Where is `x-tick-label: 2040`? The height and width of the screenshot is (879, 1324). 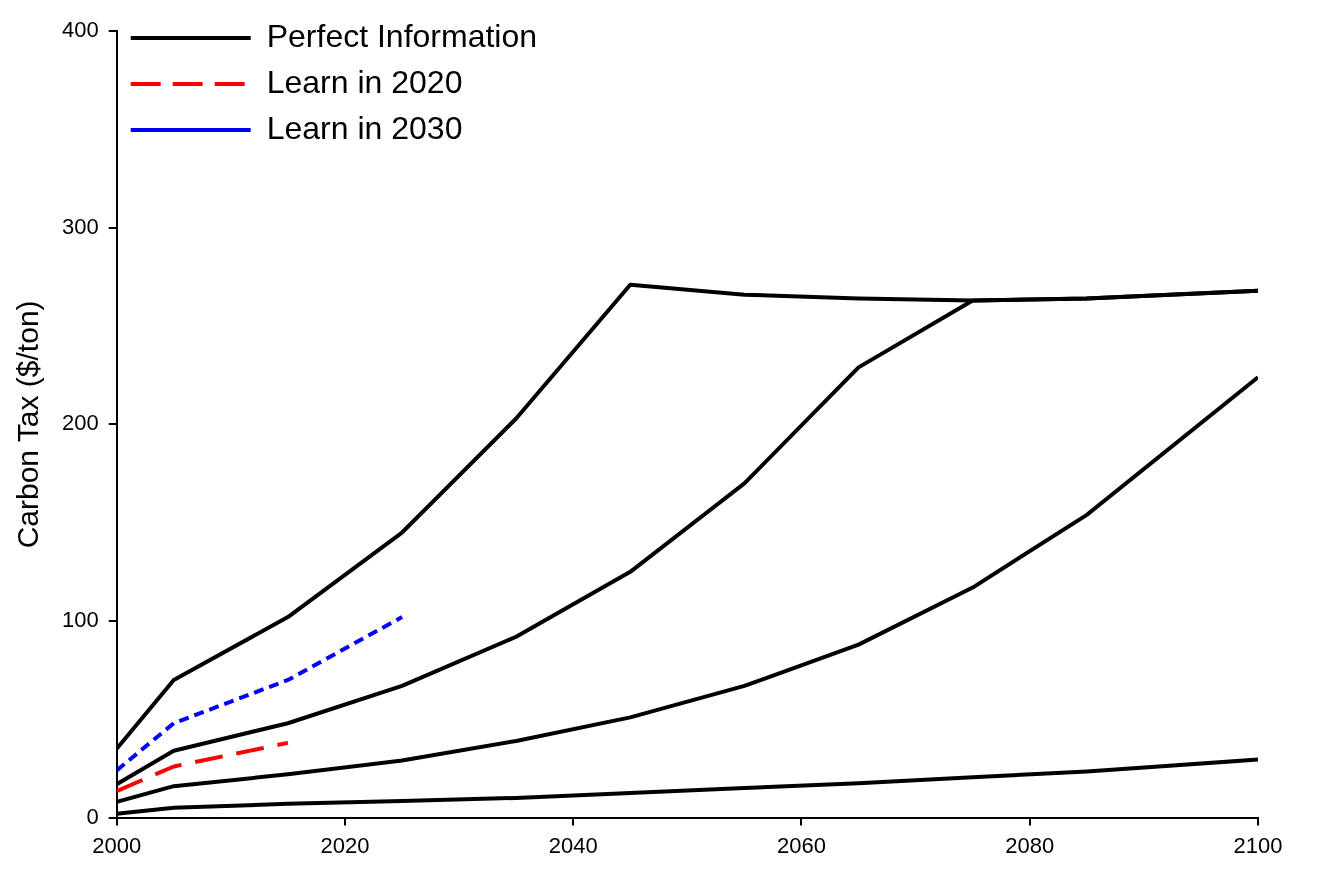
x-tick-label: 2040 is located at coordinates (573, 845).